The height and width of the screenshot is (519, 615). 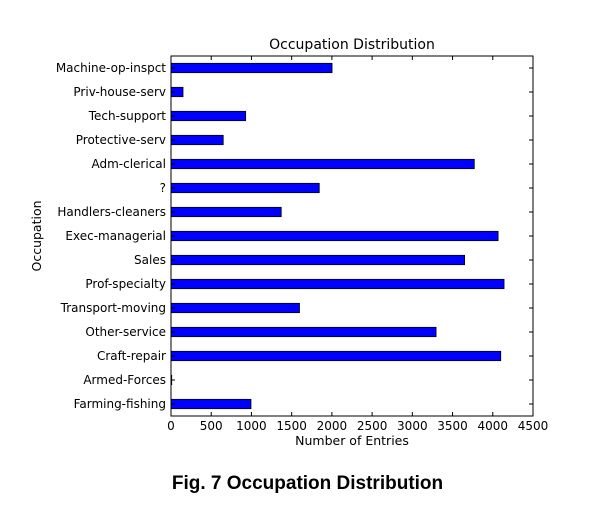 I want to click on x-tick-label: 1500, so click(x=291, y=426).